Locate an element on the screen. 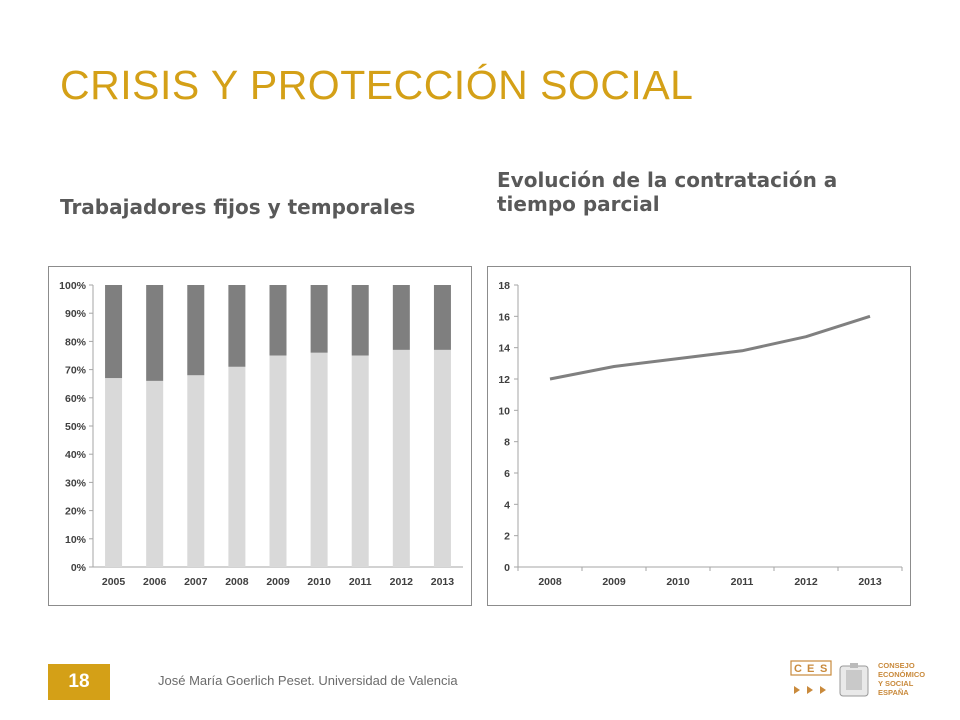 The width and height of the screenshot is (960, 720). slide-title: CRISIS Y PROTECCIÓN SOCIAL is located at coordinates (377, 85).